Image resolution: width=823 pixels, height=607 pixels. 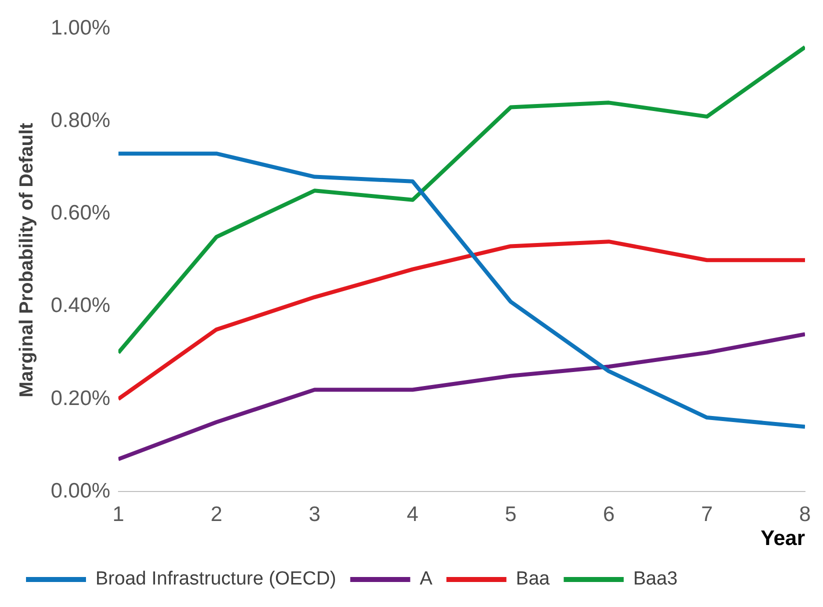 What do you see at coordinates (80, 28) in the screenshot?
I see `y-tick-label: 1.00%` at bounding box center [80, 28].